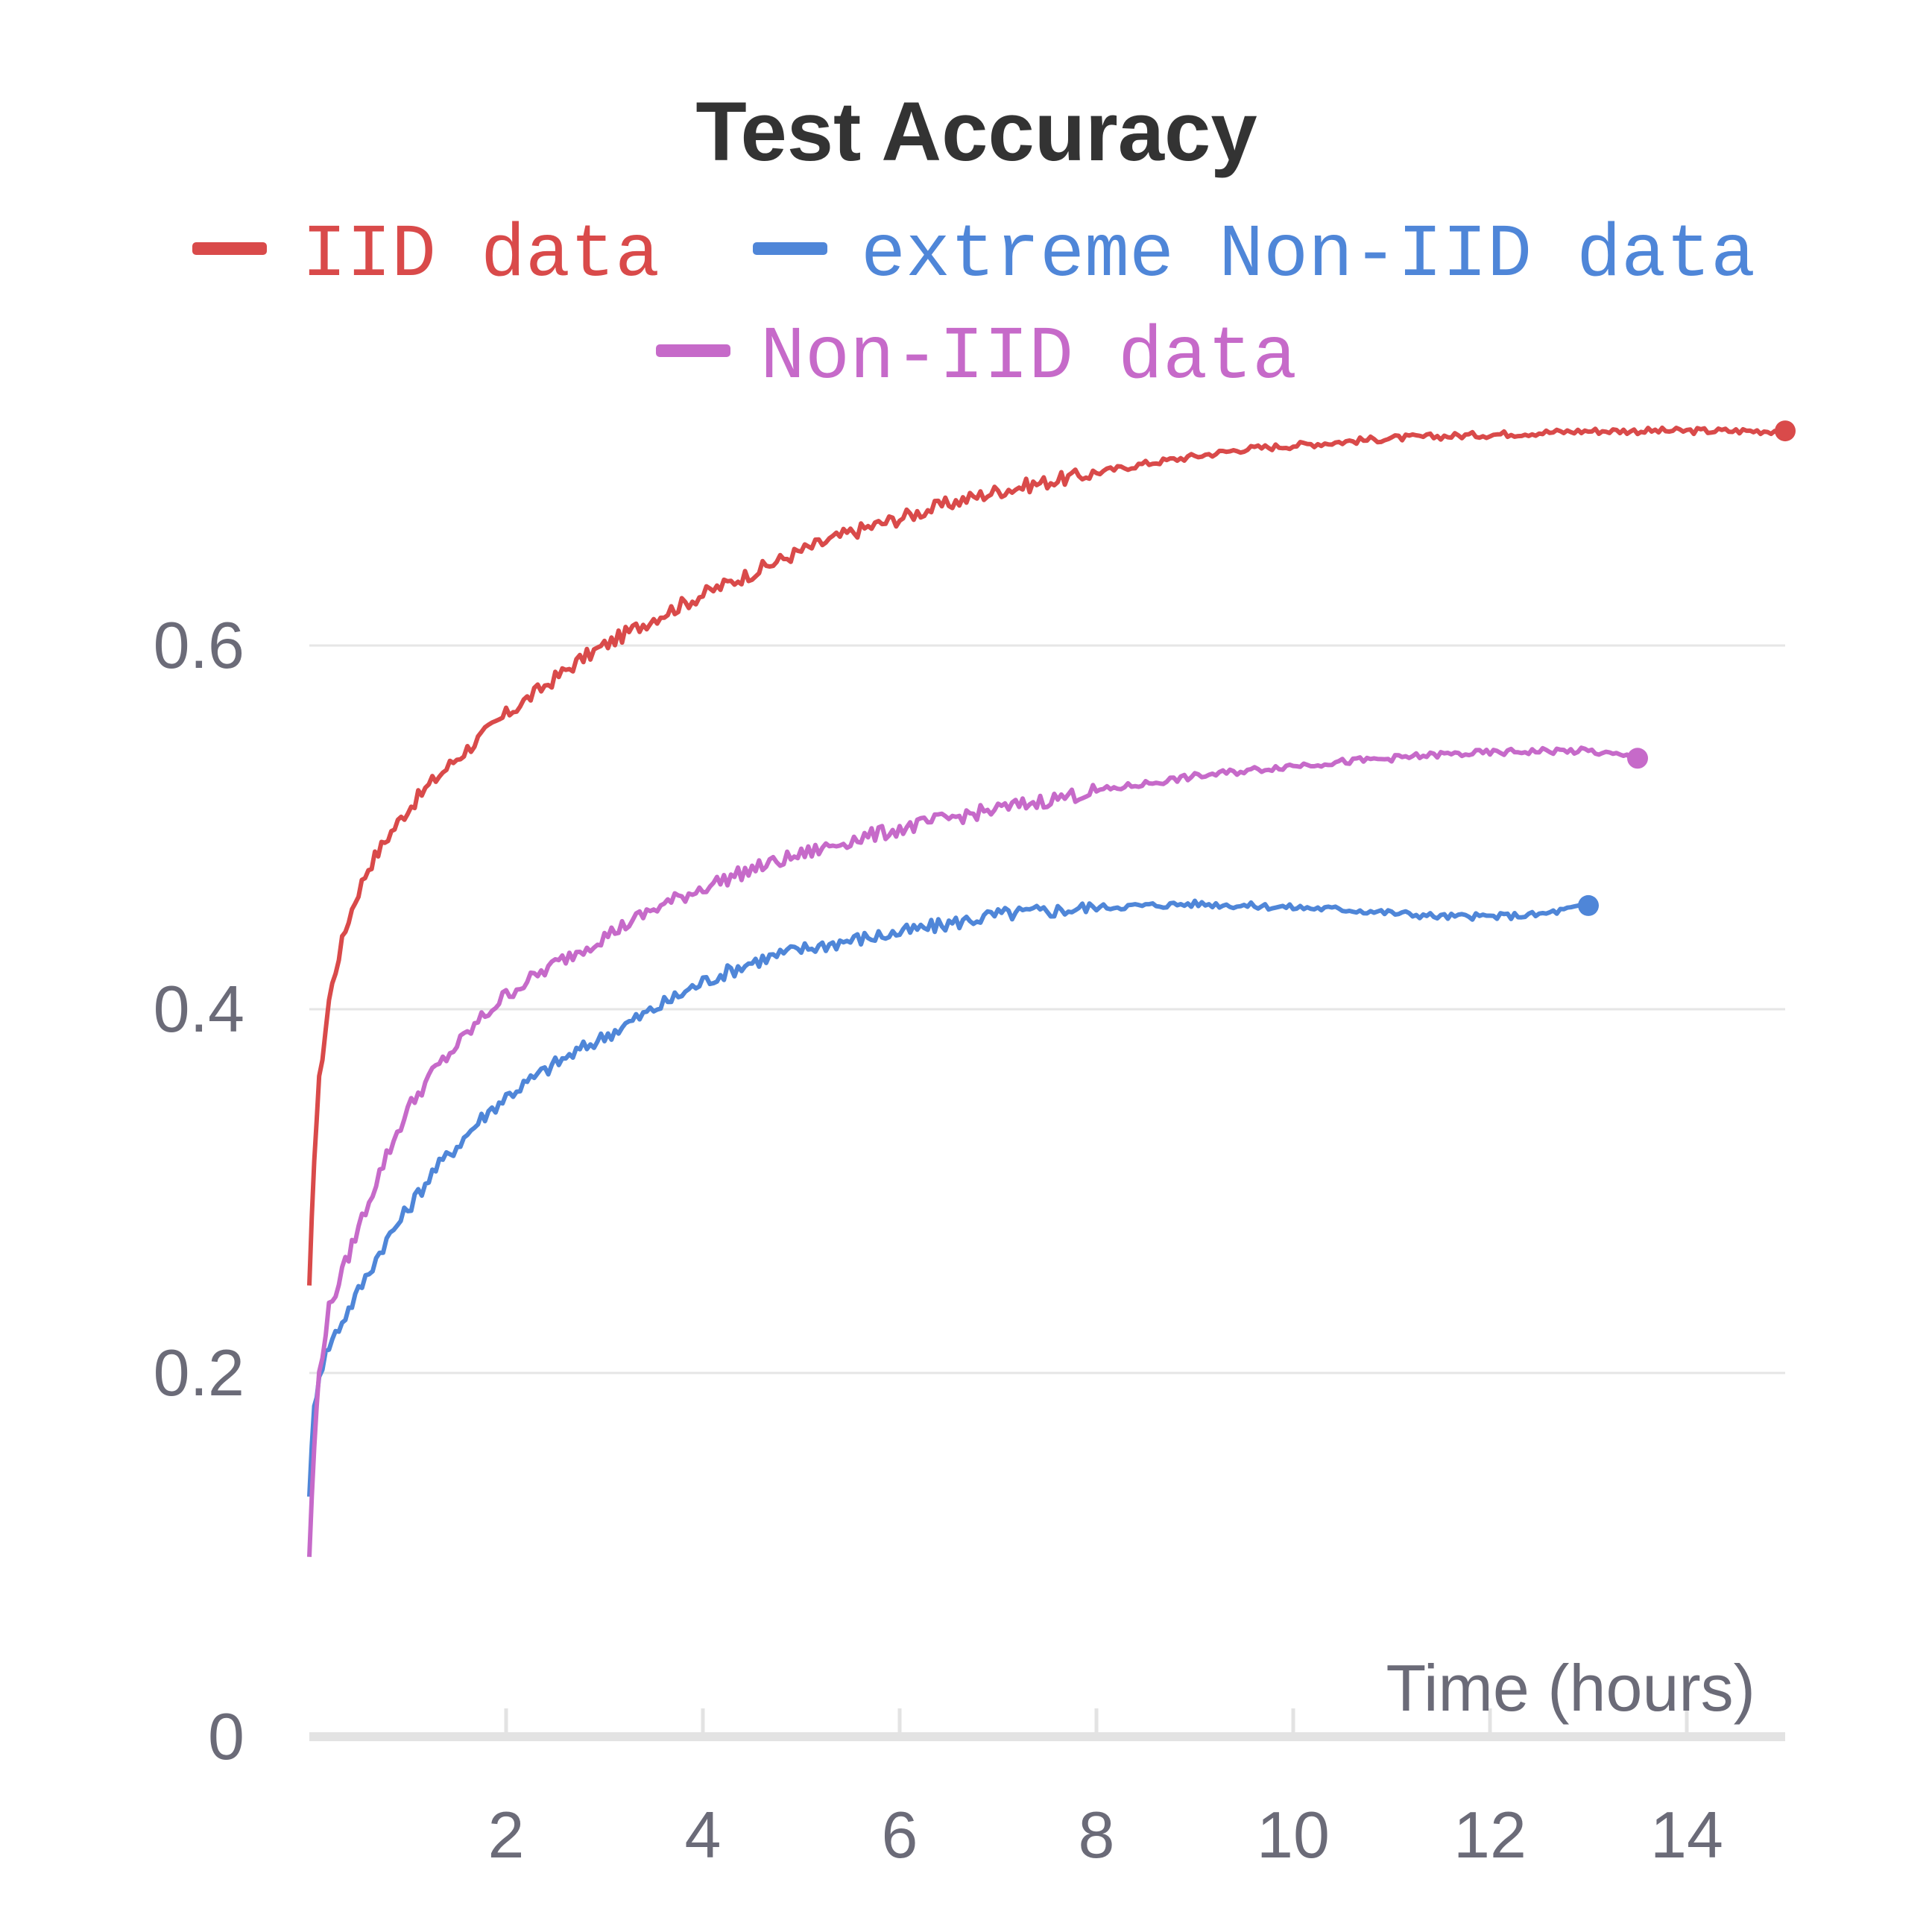 Image resolution: width=1932 pixels, height=1932 pixels. What do you see at coordinates (1293, 1835) in the screenshot?
I see `x-tick-label: 10` at bounding box center [1293, 1835].